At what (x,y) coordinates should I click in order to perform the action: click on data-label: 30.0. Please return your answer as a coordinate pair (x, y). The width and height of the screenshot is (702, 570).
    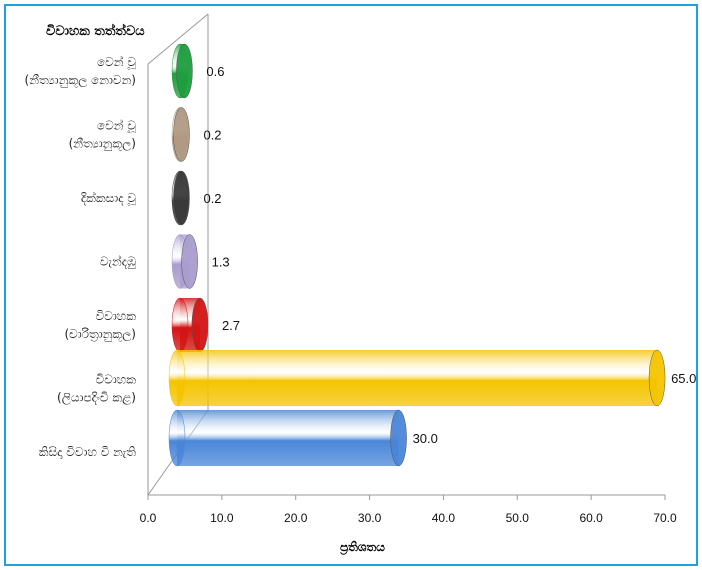
    Looking at the image, I should click on (425, 438).